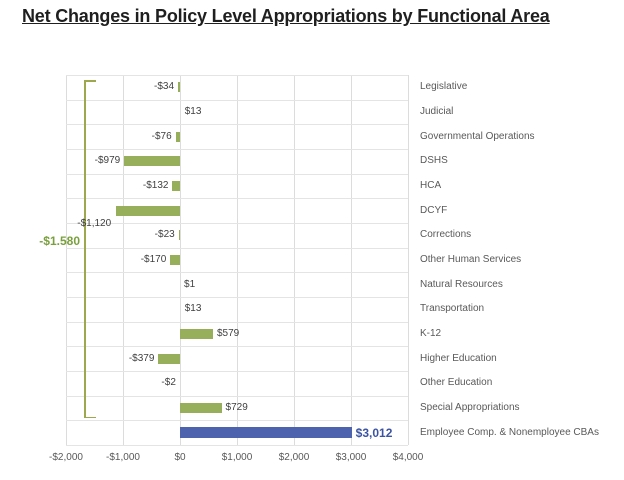 The height and width of the screenshot is (480, 624). I want to click on category-label: Special Appropriations, so click(470, 407).